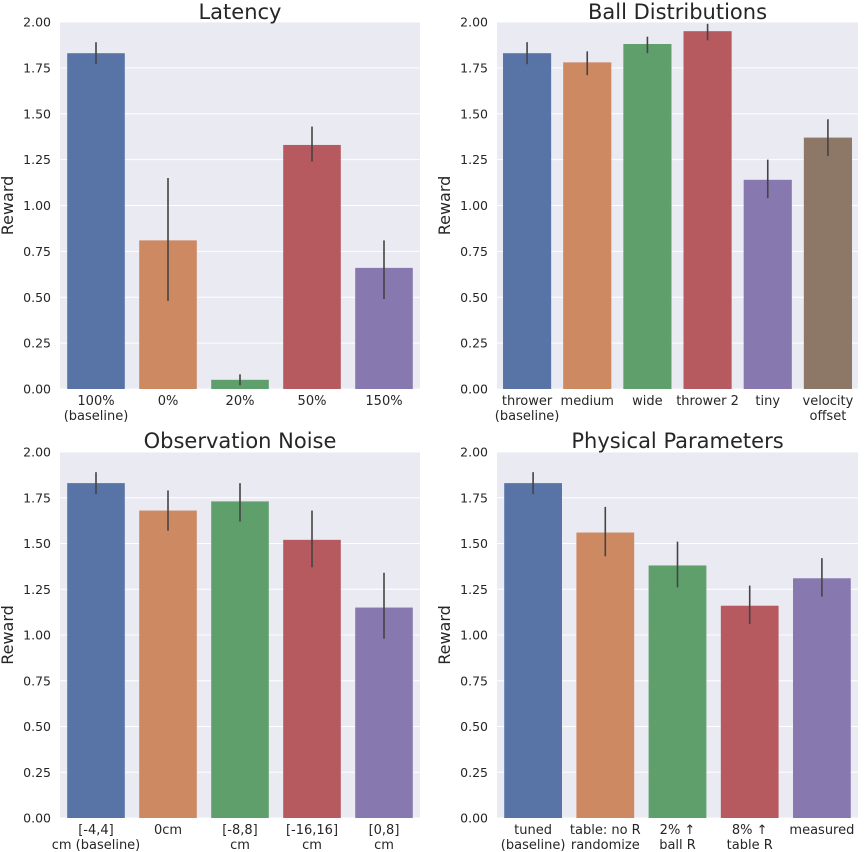 The image size is (865, 852). I want to click on x-tick-label: 20%, so click(240, 401).